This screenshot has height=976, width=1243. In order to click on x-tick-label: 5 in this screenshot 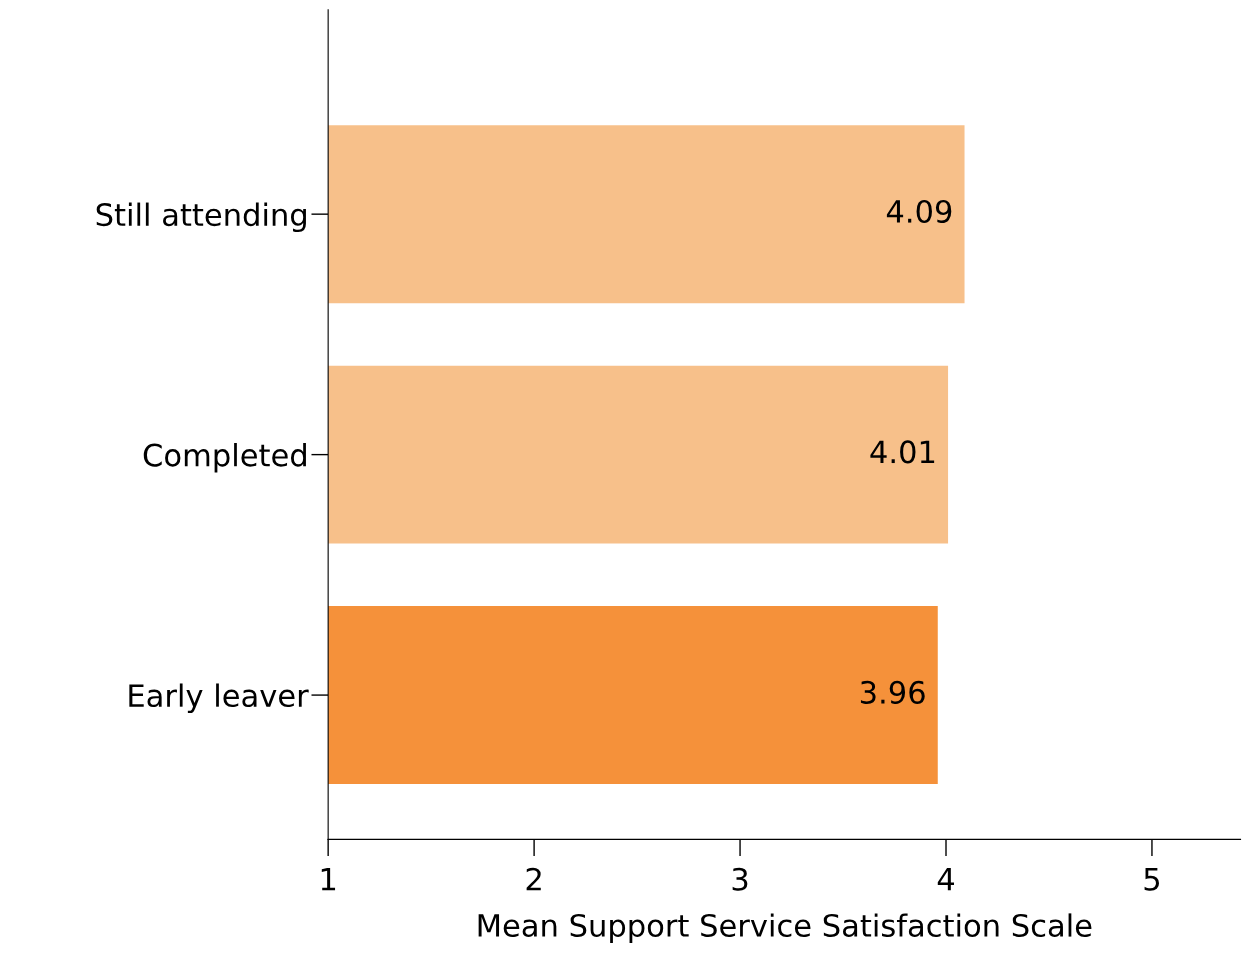, I will do `click(1152, 879)`.